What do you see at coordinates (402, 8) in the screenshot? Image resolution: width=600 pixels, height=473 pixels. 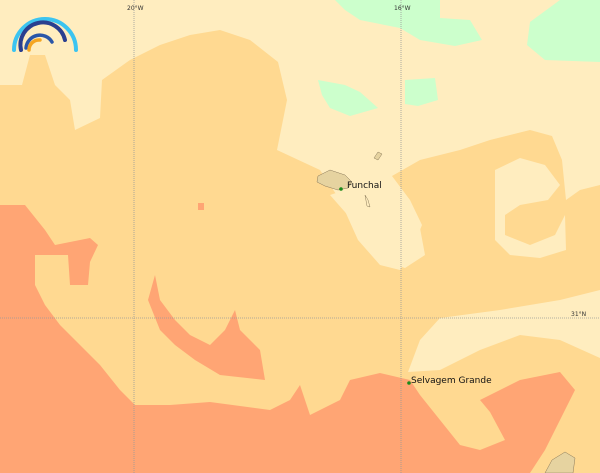 I see `lon-label: 16°W` at bounding box center [402, 8].